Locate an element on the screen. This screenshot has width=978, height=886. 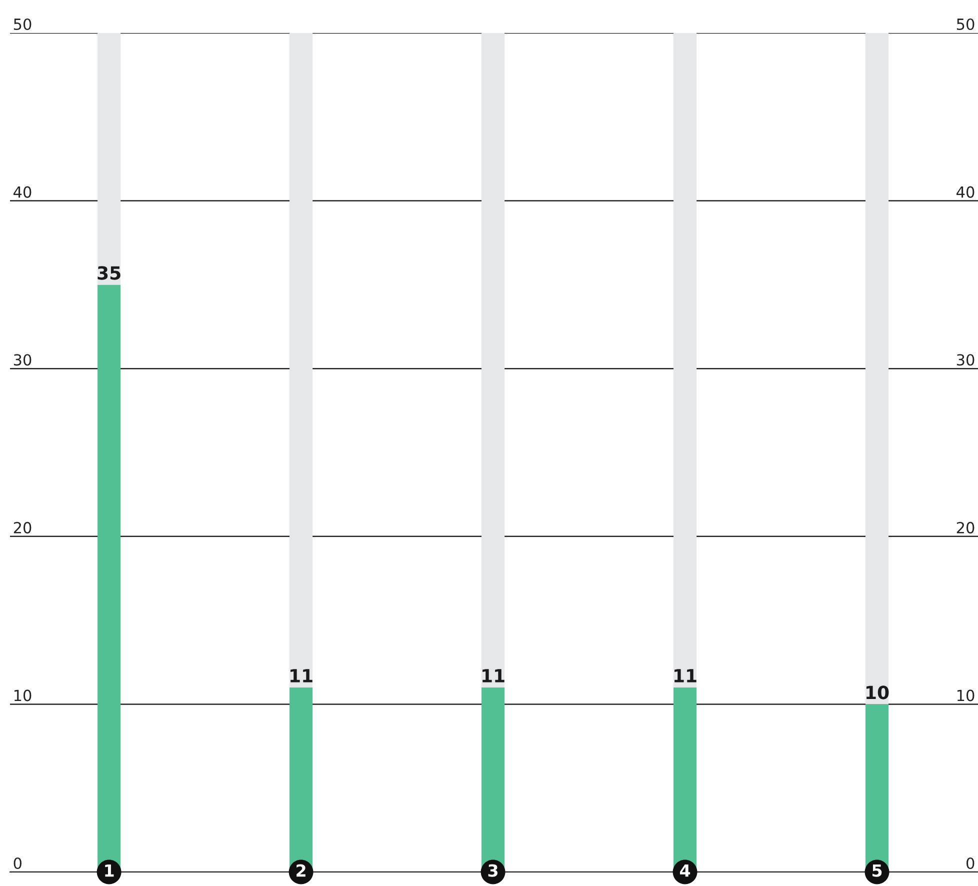
y-tick-label: 10 is located at coordinates (23, 696).